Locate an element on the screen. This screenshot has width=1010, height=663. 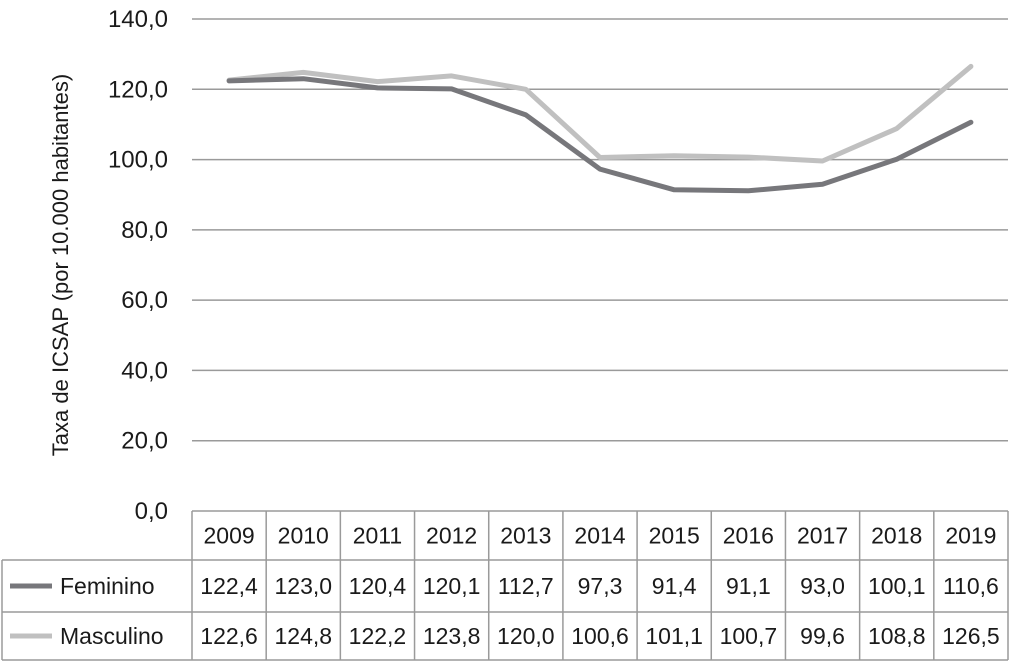
x-tick-label: 2011 is located at coordinates (377, 536).